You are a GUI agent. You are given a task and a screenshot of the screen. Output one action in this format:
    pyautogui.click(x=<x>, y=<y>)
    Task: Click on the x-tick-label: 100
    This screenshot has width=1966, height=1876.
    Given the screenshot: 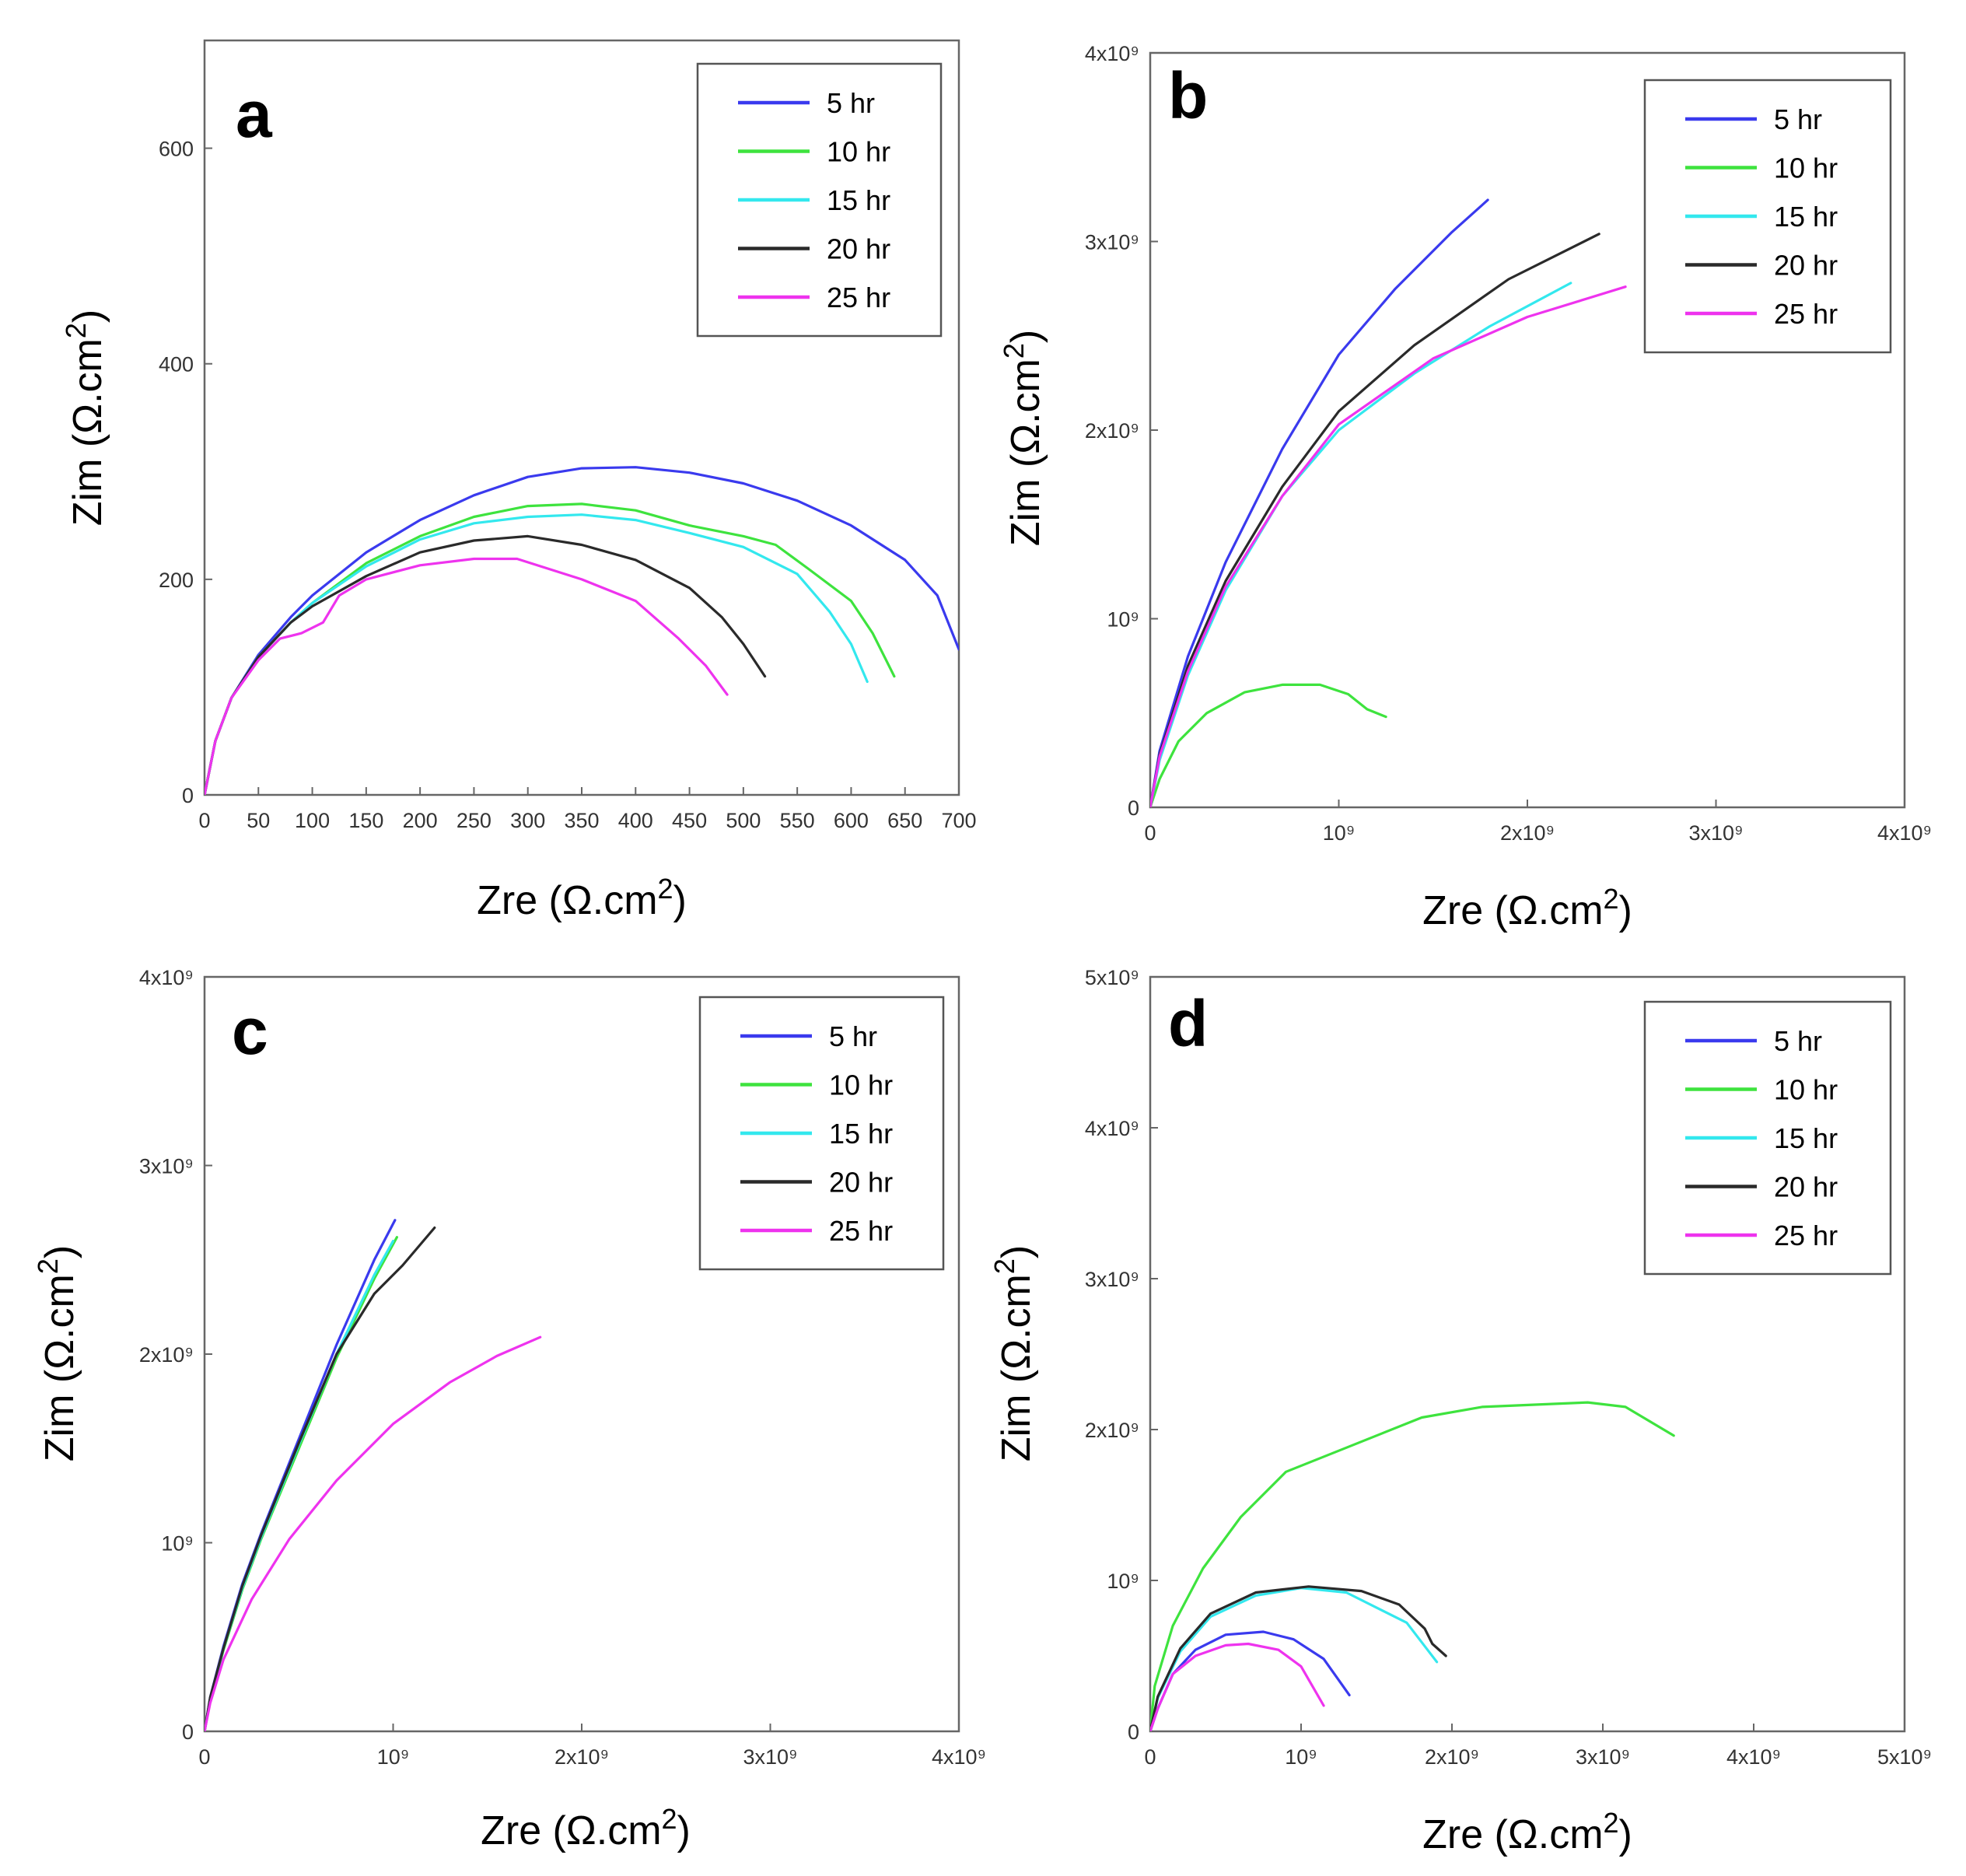 What is the action you would take?
    pyautogui.click(x=312, y=821)
    